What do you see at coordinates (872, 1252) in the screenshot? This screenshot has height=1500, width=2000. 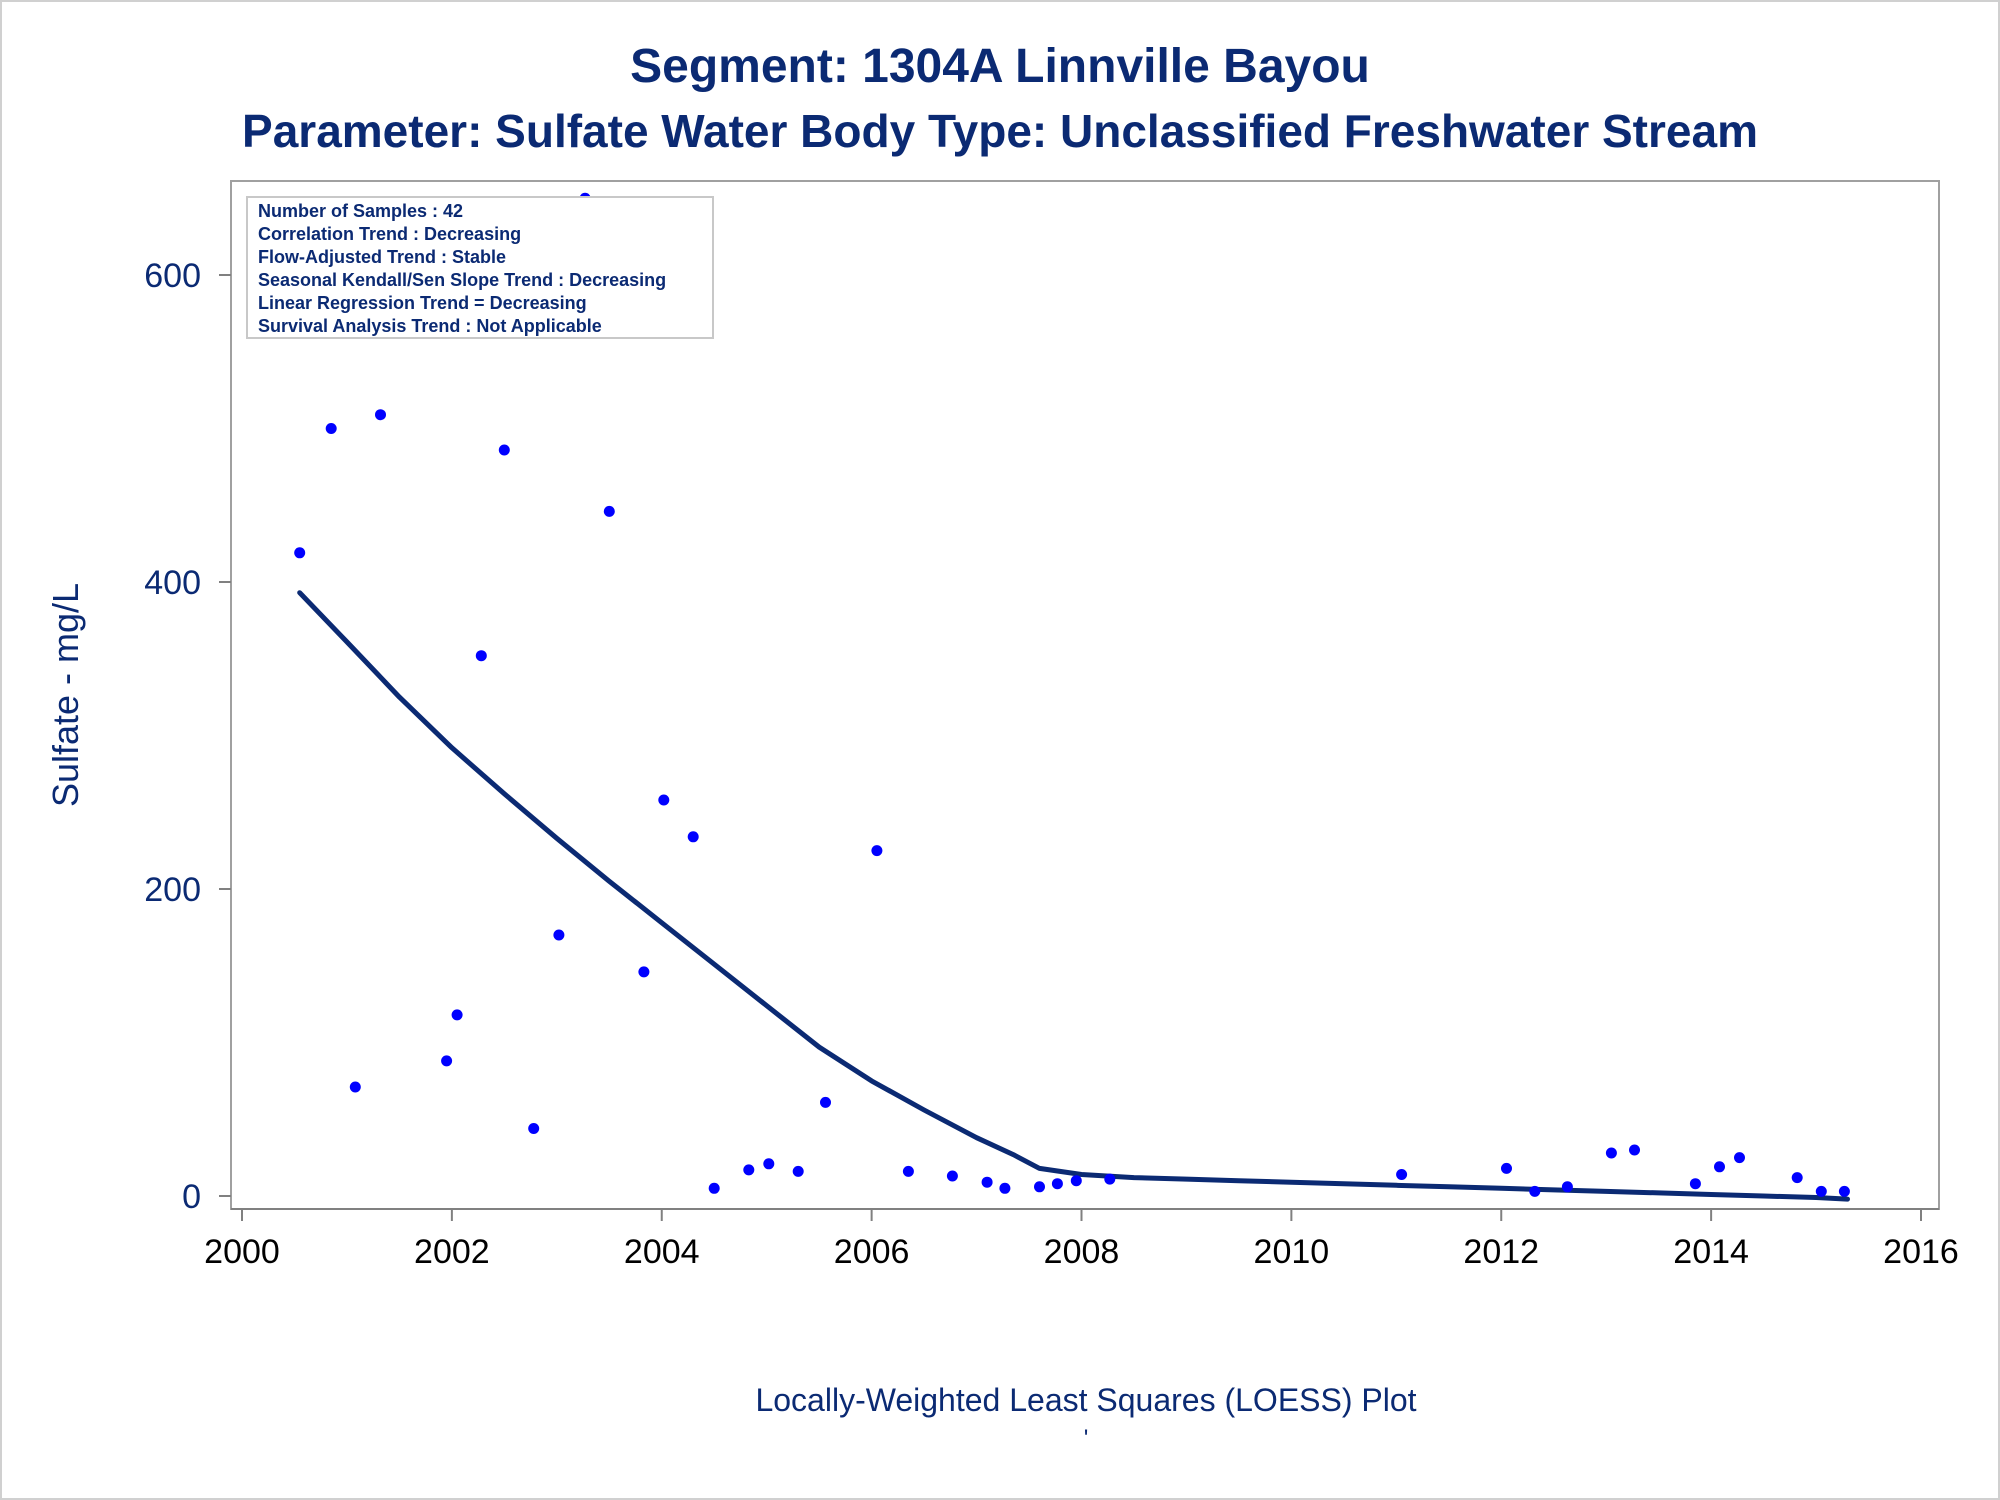 I see `x-tick-label: 2006` at bounding box center [872, 1252].